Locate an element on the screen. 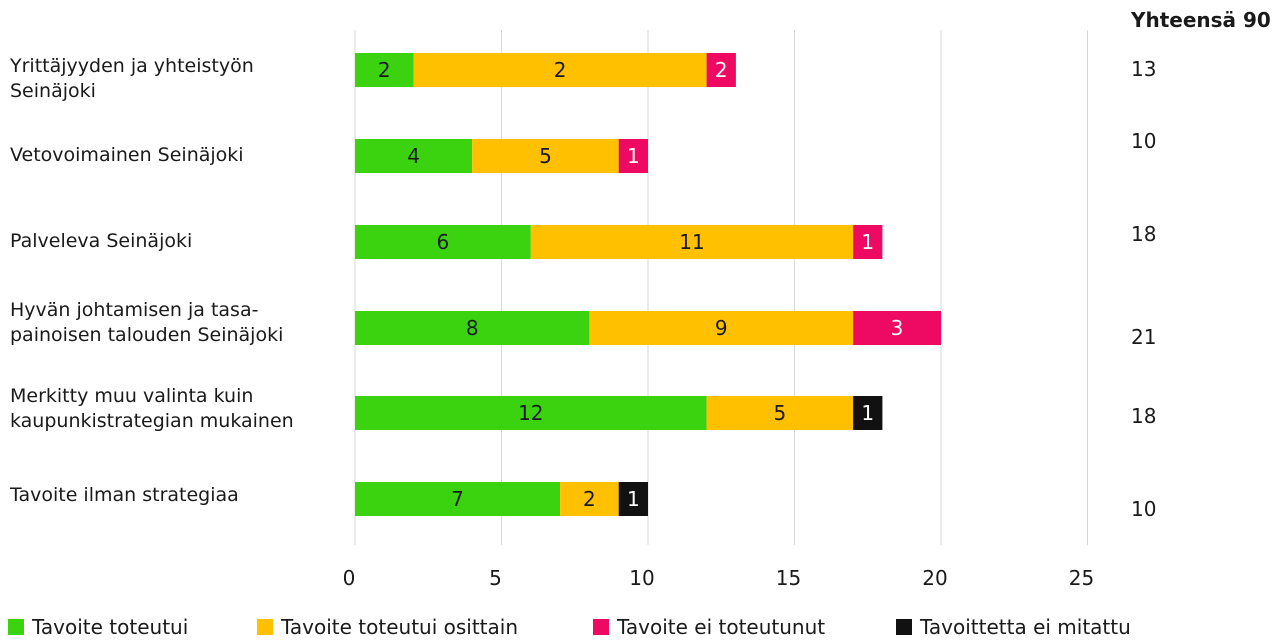 Image resolution: width=1278 pixels, height=641 pixels. x-tick-label: 25 is located at coordinates (1081, 578).